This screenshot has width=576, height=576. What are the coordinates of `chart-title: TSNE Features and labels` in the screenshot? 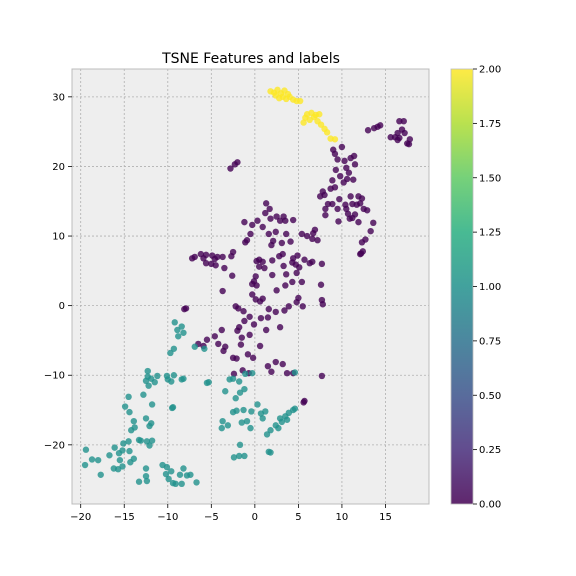 It's located at (250, 59).